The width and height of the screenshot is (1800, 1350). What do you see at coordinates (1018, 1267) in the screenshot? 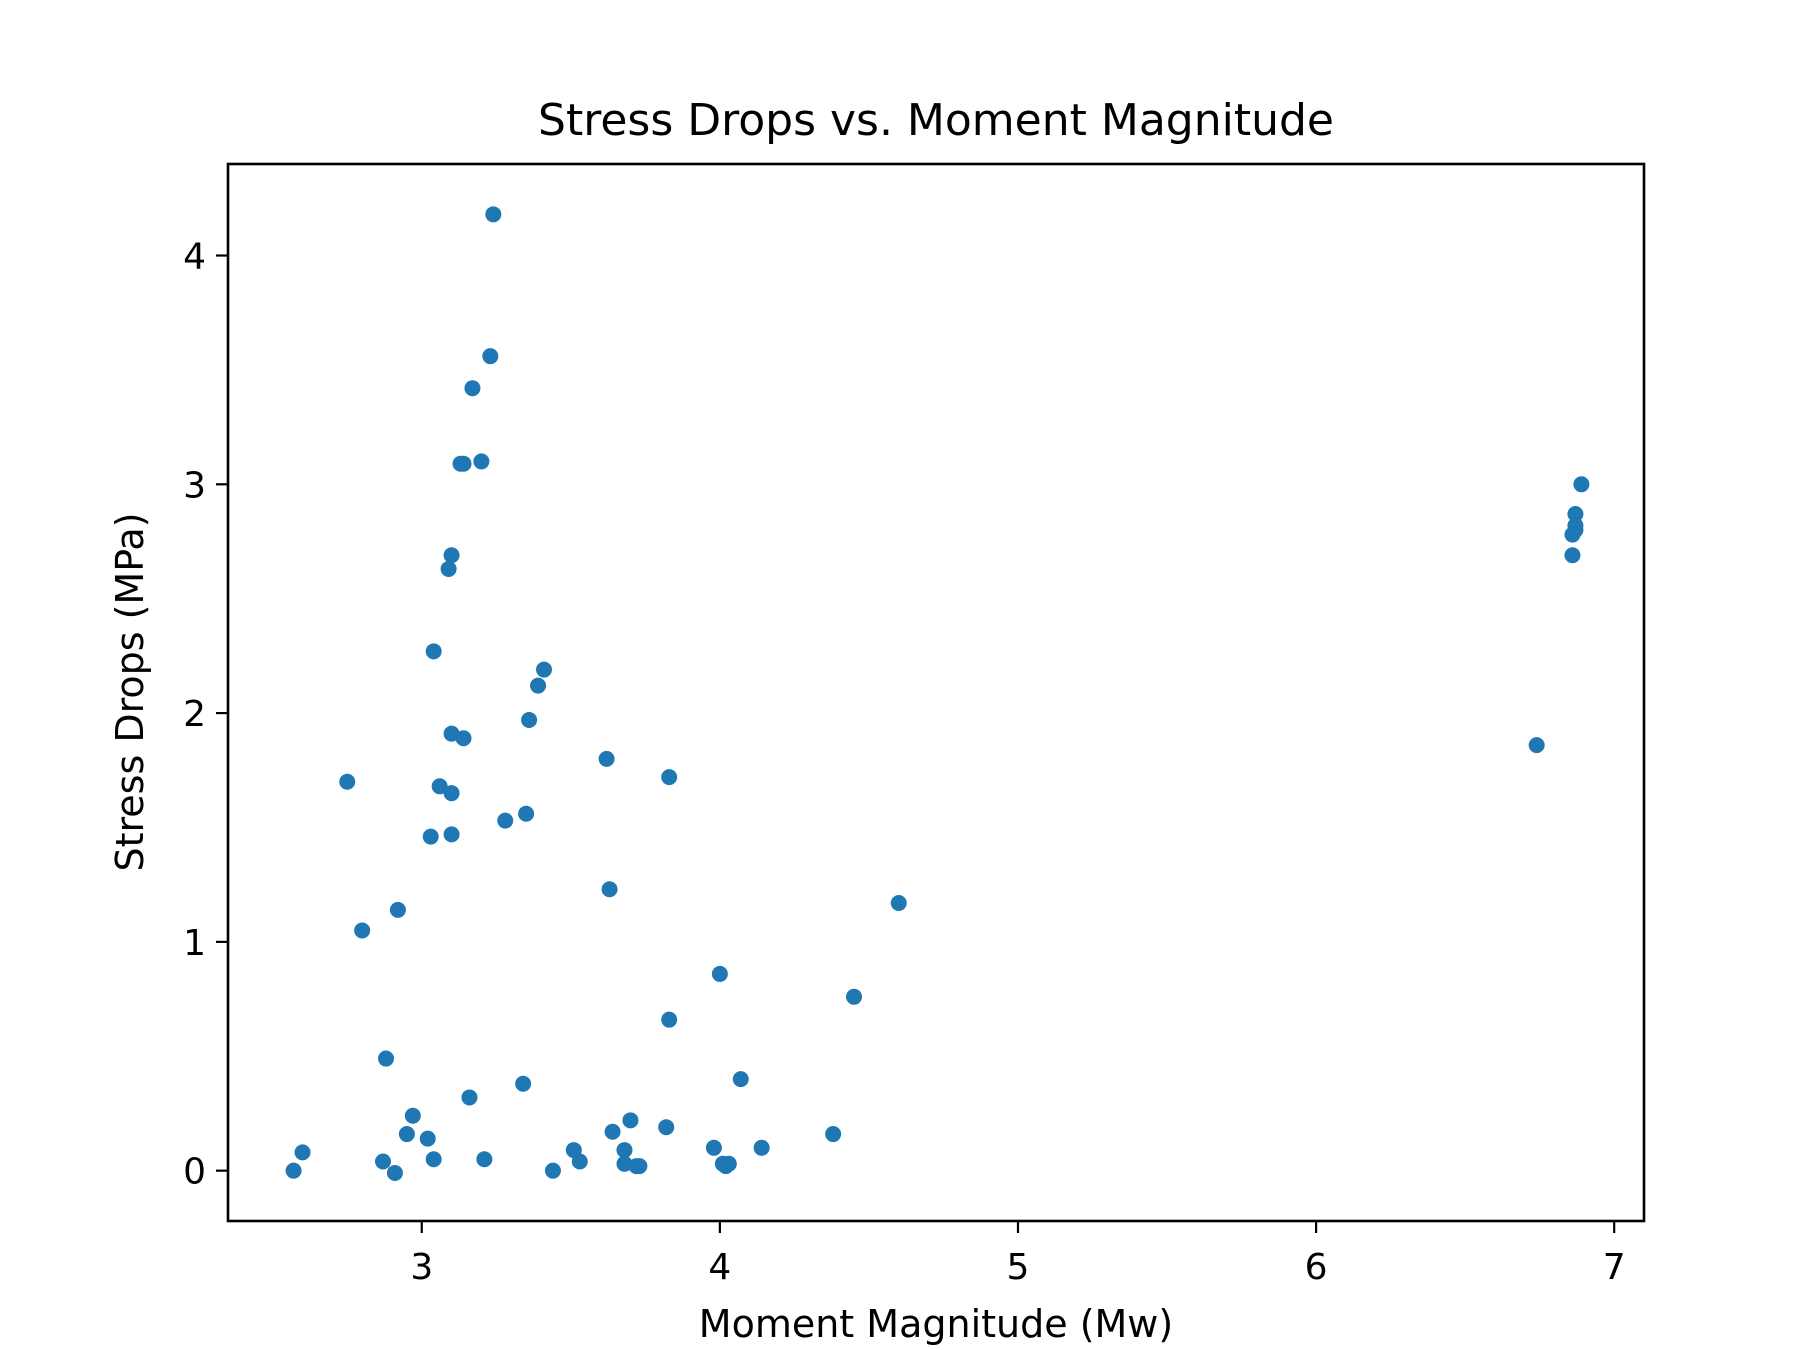
I see `x-tick-label: 5` at bounding box center [1018, 1267].